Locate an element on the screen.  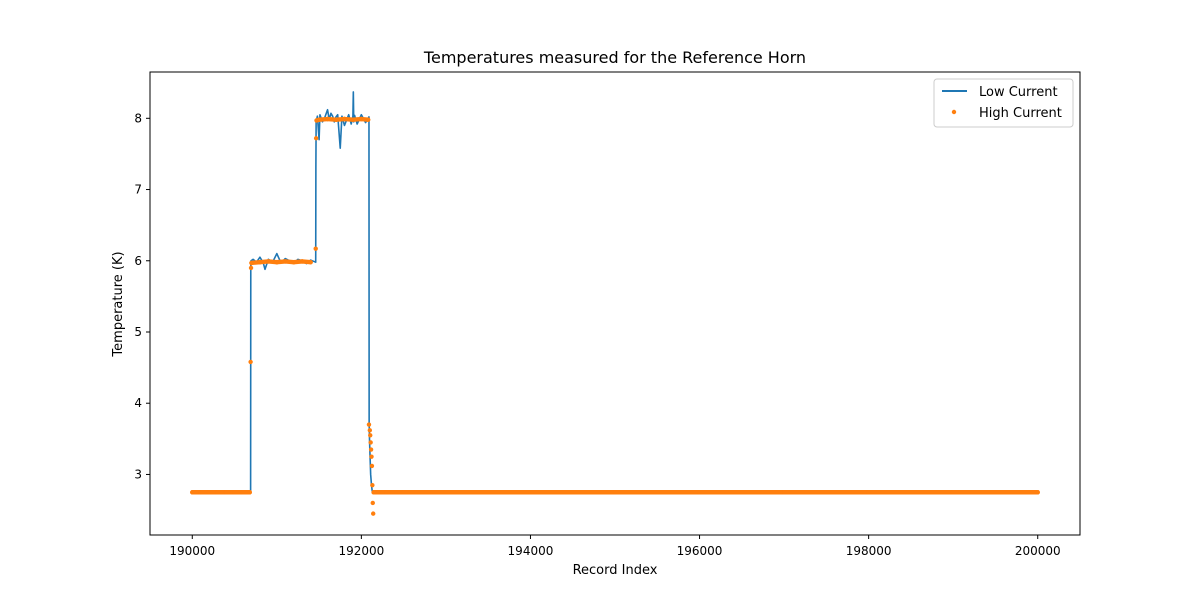
y-tick-label: 7 is located at coordinates (138, 190).